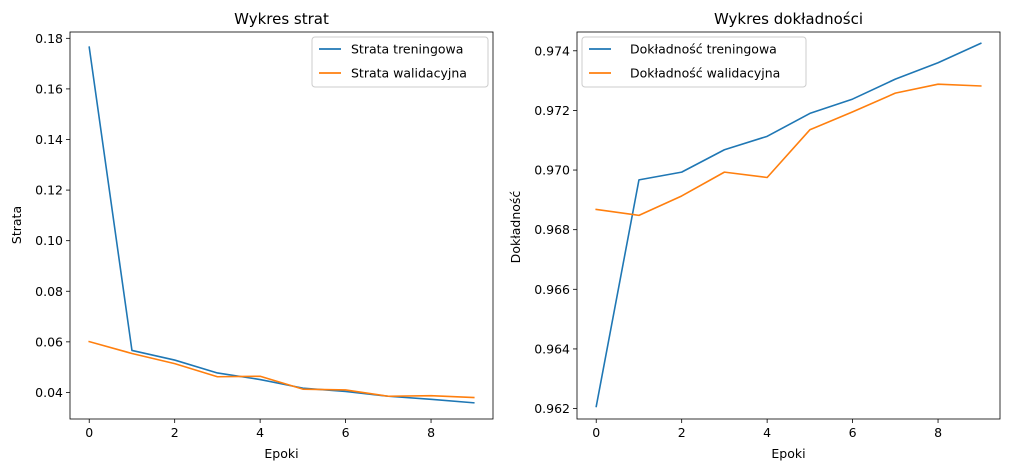 The image size is (1010, 471). What do you see at coordinates (49, 38) in the screenshot?
I see `loss-y-tick-label: 0.18` at bounding box center [49, 38].